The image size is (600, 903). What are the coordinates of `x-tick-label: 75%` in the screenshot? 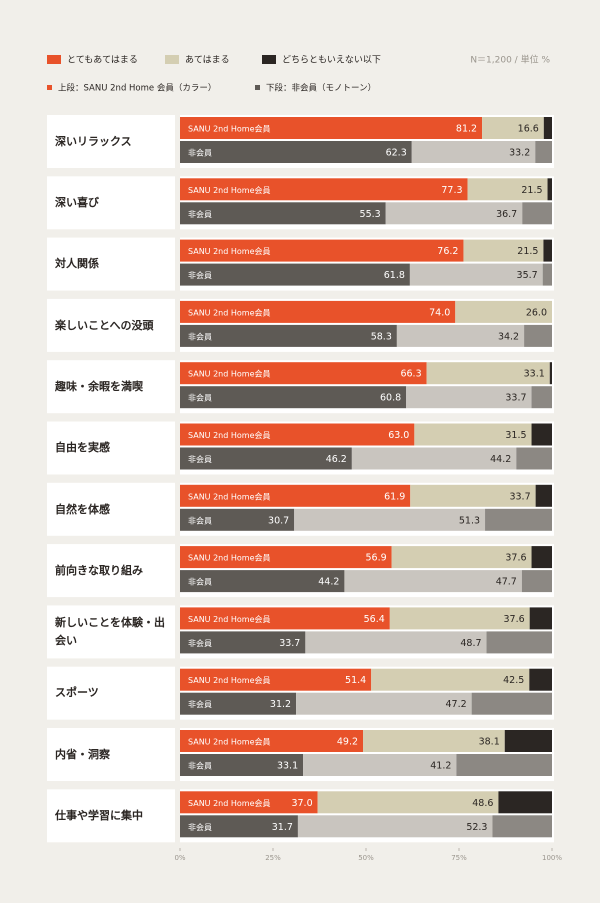 It's located at (459, 858).